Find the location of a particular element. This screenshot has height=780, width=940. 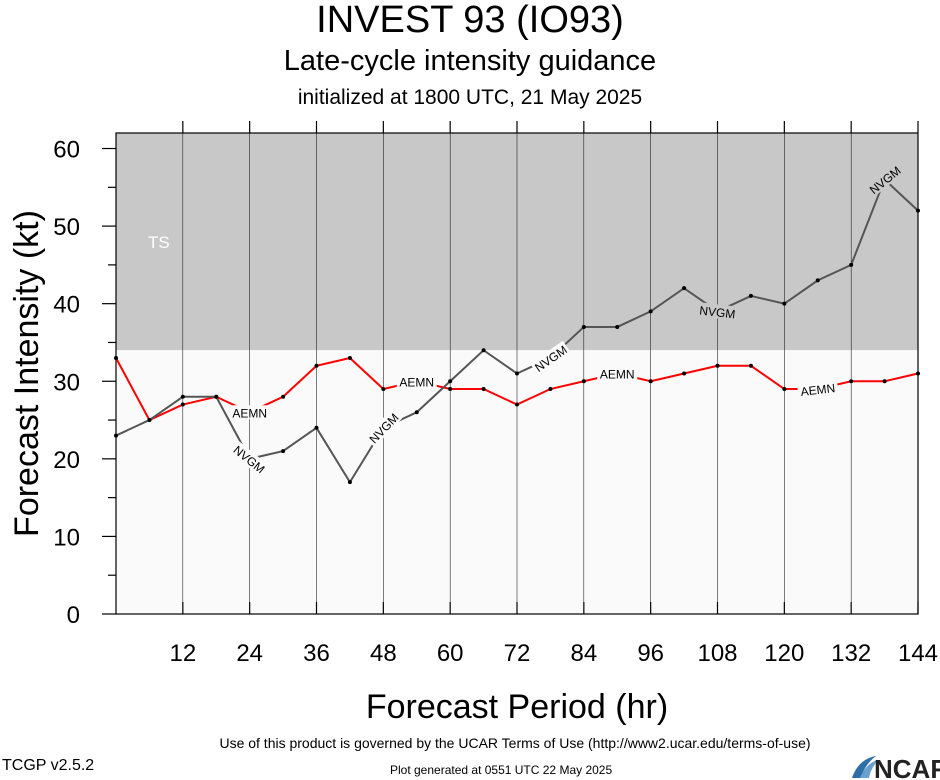

x-tick-label: 120 is located at coordinates (784, 653).